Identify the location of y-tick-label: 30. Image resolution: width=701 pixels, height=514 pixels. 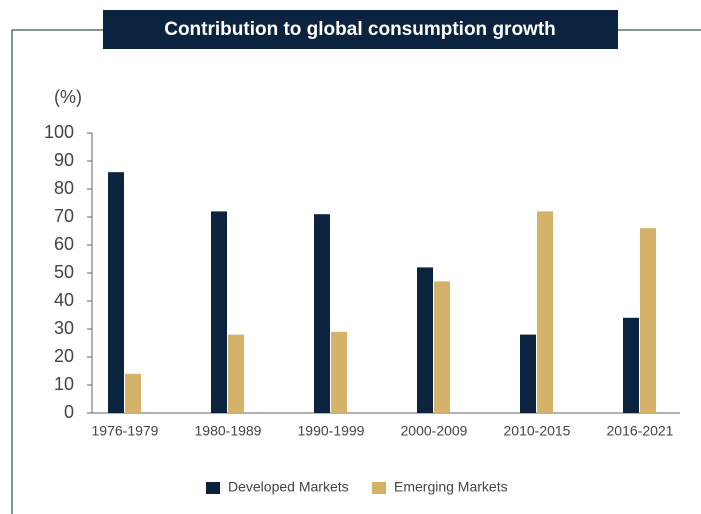
(64, 328).